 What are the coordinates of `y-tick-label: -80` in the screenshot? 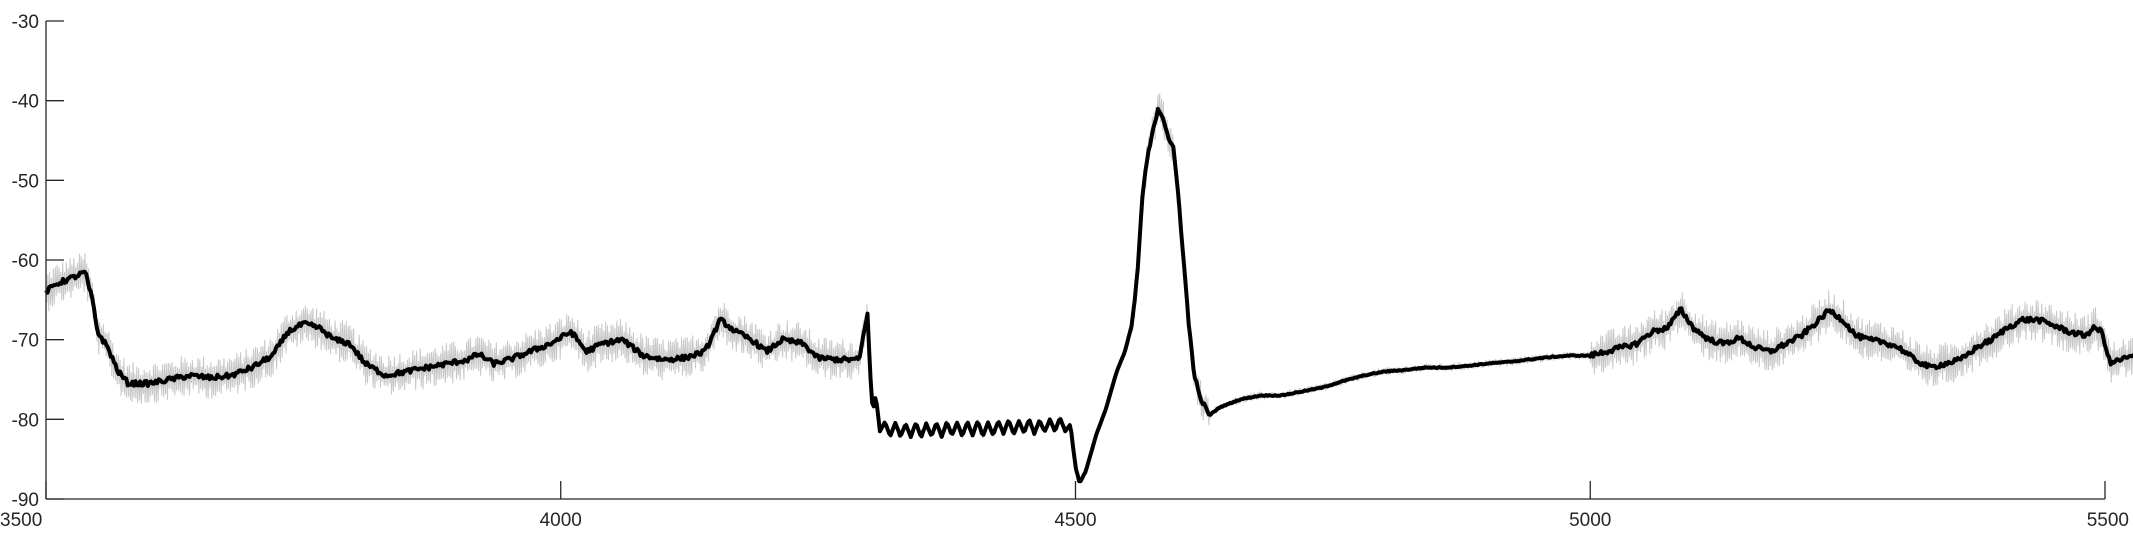 It's located at (25, 420).